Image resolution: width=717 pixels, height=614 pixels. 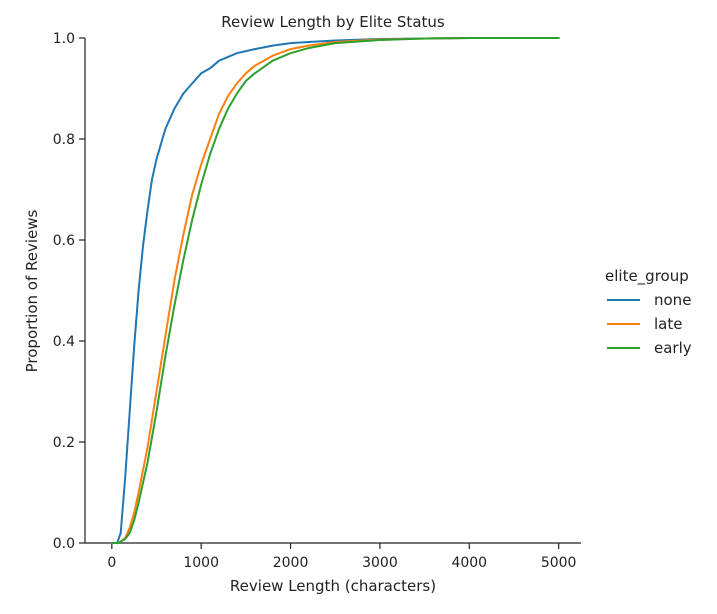 What do you see at coordinates (111, 563) in the screenshot?
I see `x-tick-label: 0` at bounding box center [111, 563].